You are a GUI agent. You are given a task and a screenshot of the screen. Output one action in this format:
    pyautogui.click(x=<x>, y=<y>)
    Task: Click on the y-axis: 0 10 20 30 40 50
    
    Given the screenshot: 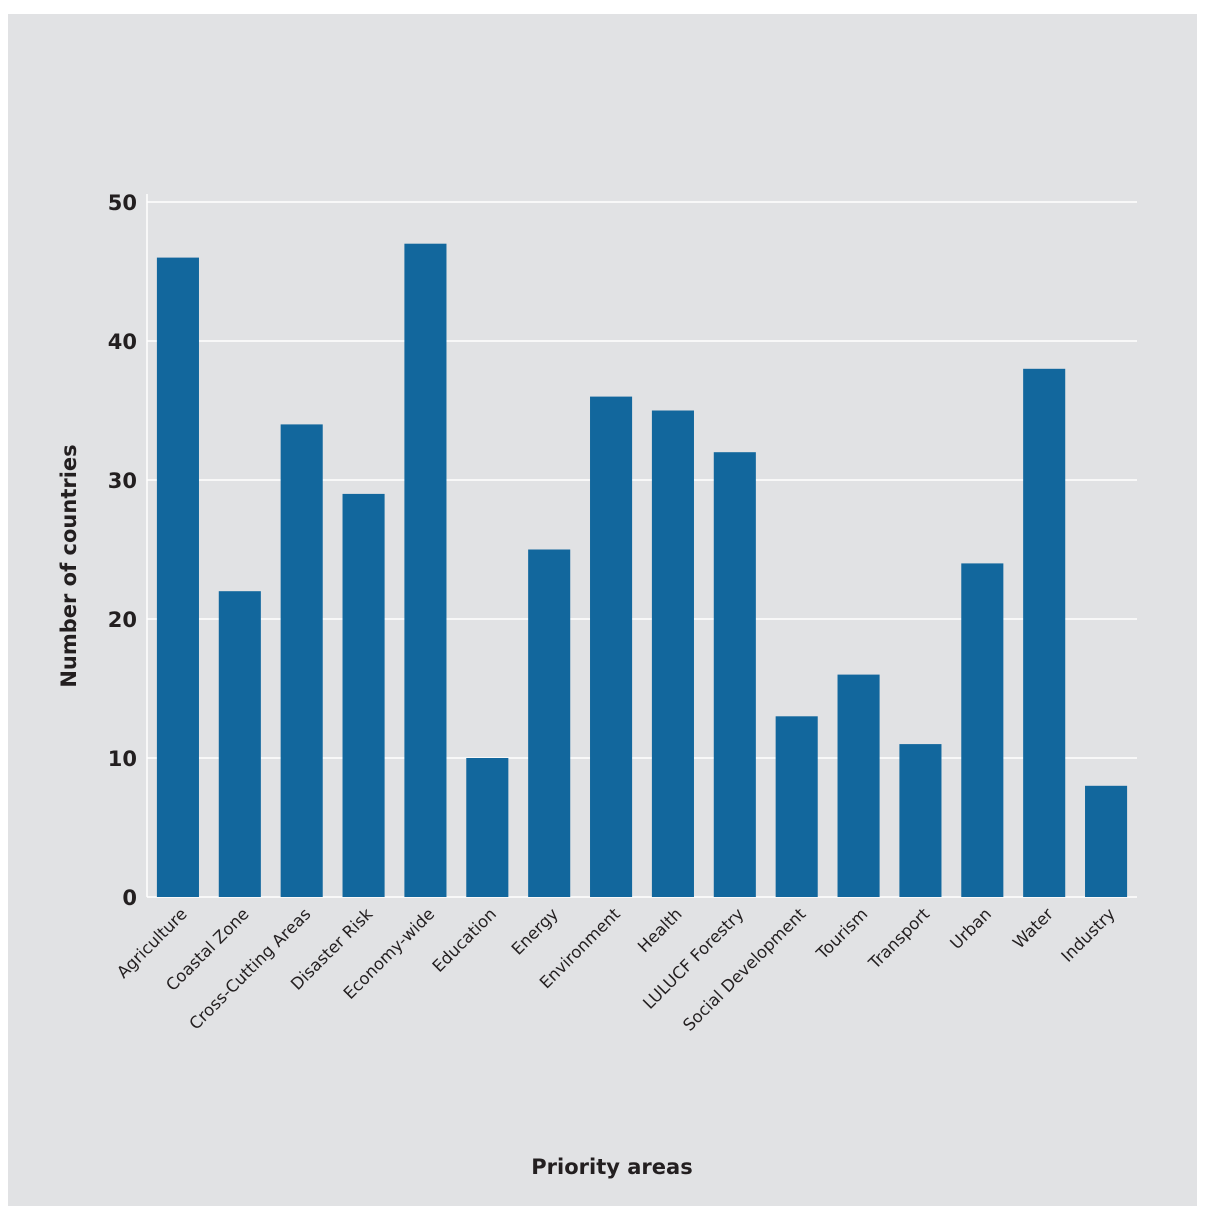 What is the action you would take?
    pyautogui.click(x=128, y=550)
    